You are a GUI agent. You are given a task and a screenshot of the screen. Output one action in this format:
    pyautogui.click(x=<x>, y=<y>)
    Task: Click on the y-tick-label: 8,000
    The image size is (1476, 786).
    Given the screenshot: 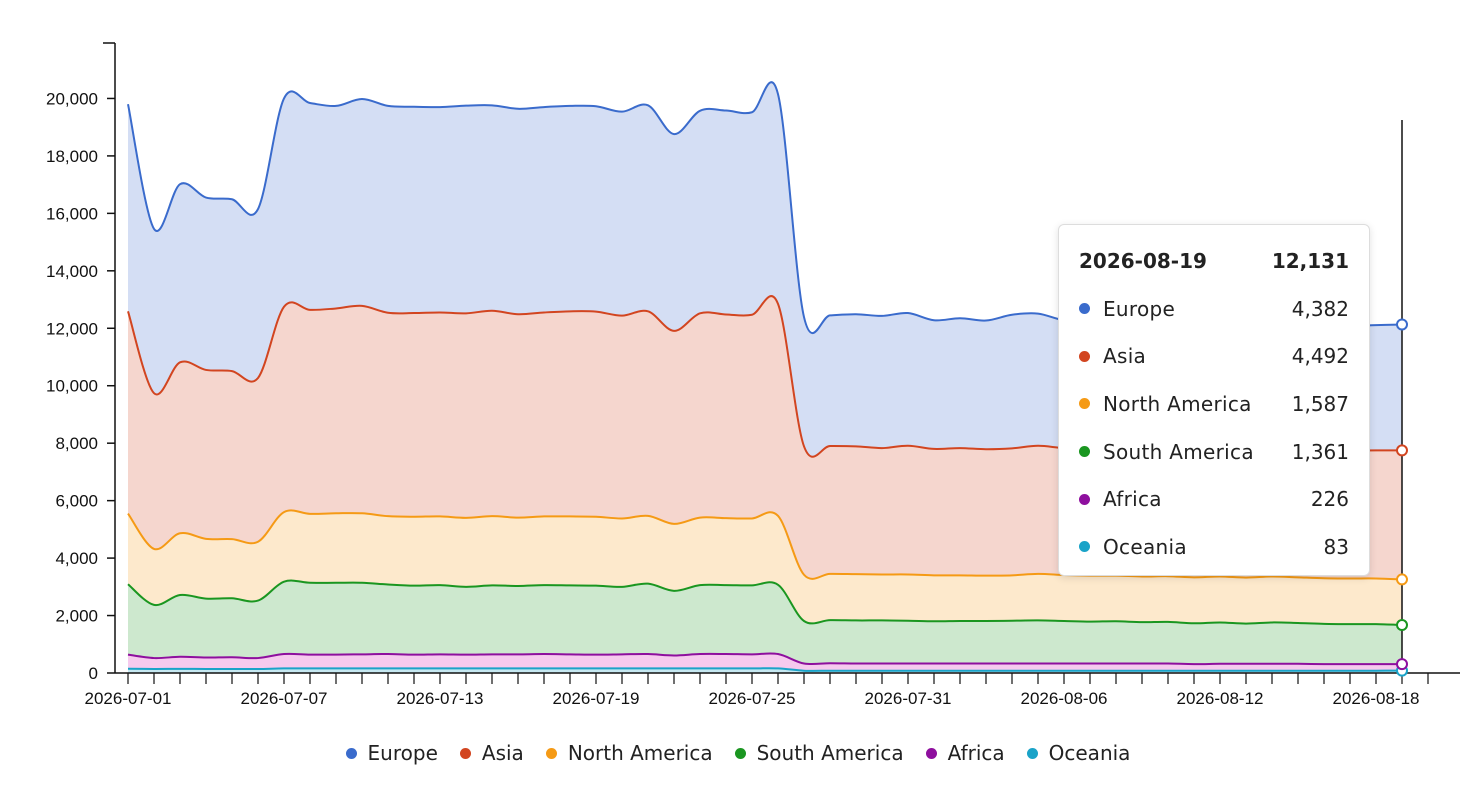 What is the action you would take?
    pyautogui.click(x=76, y=443)
    